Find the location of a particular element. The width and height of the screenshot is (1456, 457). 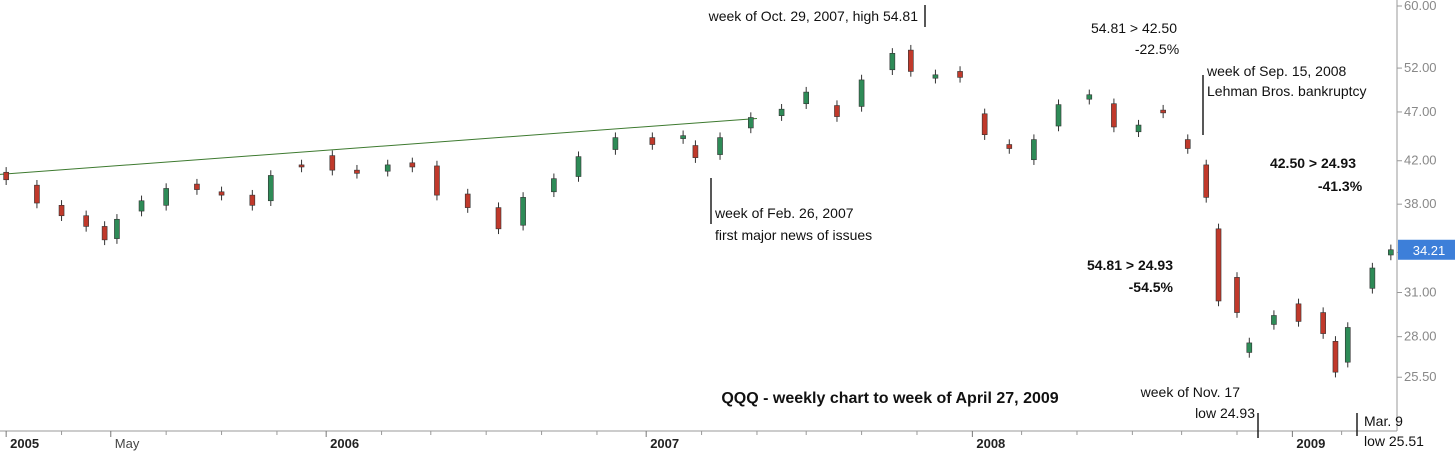

x-axis: 2005 May 2006 2007 2008 2009 is located at coordinates (674, 441).